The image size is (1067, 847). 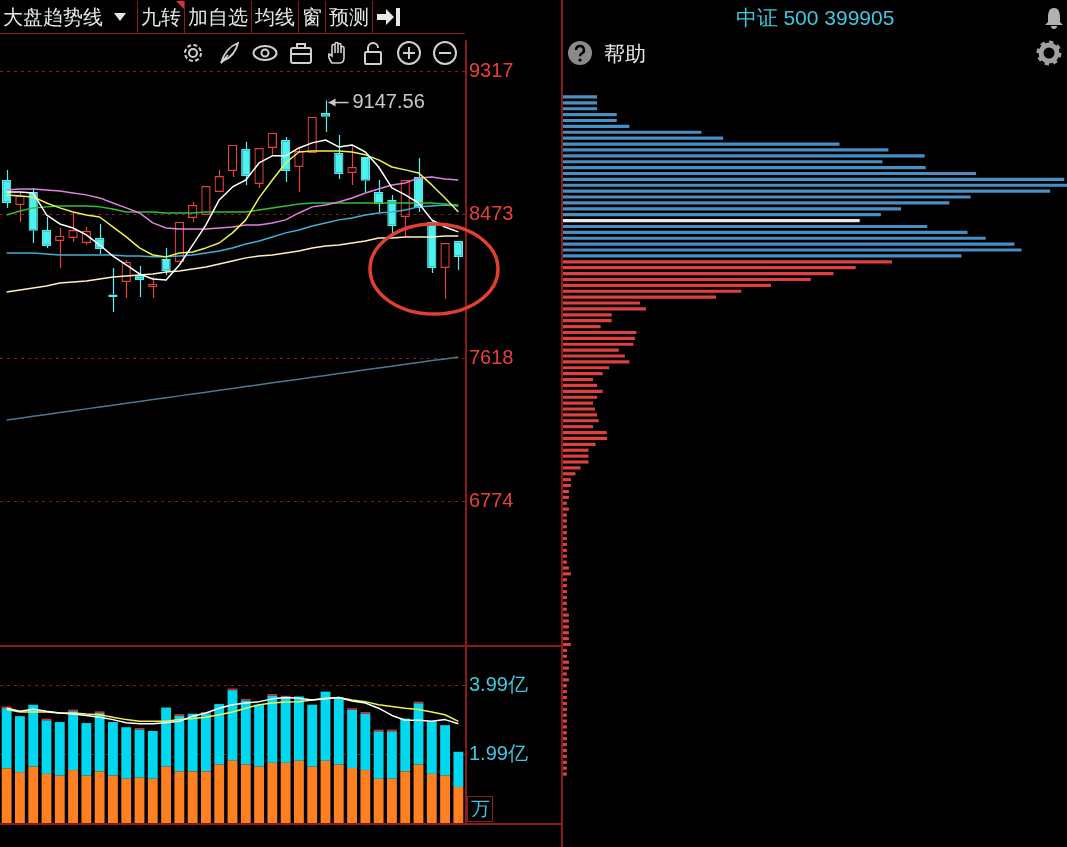 What do you see at coordinates (218, 17) in the screenshot?
I see `text: 加自选` at bounding box center [218, 17].